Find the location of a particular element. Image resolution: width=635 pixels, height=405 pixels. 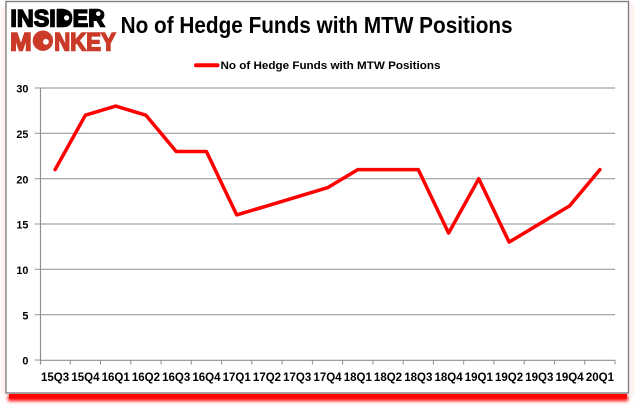

svg-text: 19Q4 is located at coordinates (570, 378).